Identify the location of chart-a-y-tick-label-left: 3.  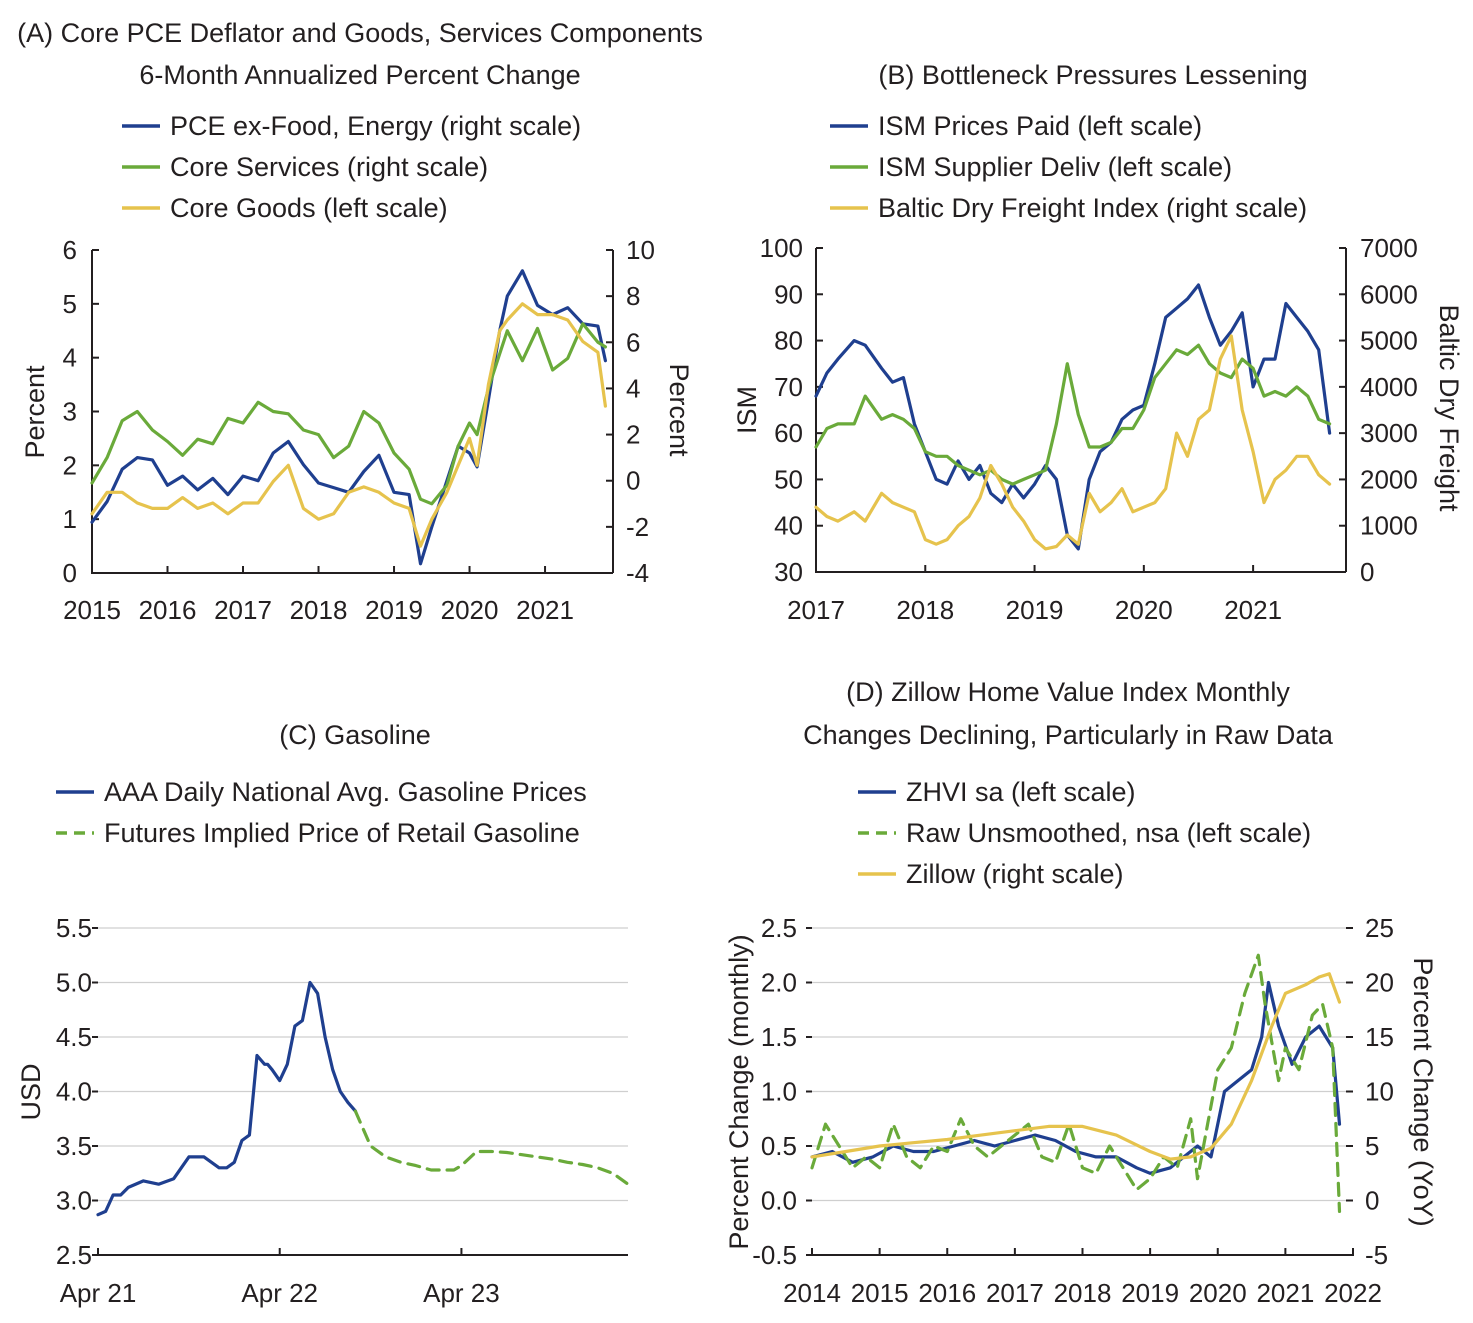
(70, 412).